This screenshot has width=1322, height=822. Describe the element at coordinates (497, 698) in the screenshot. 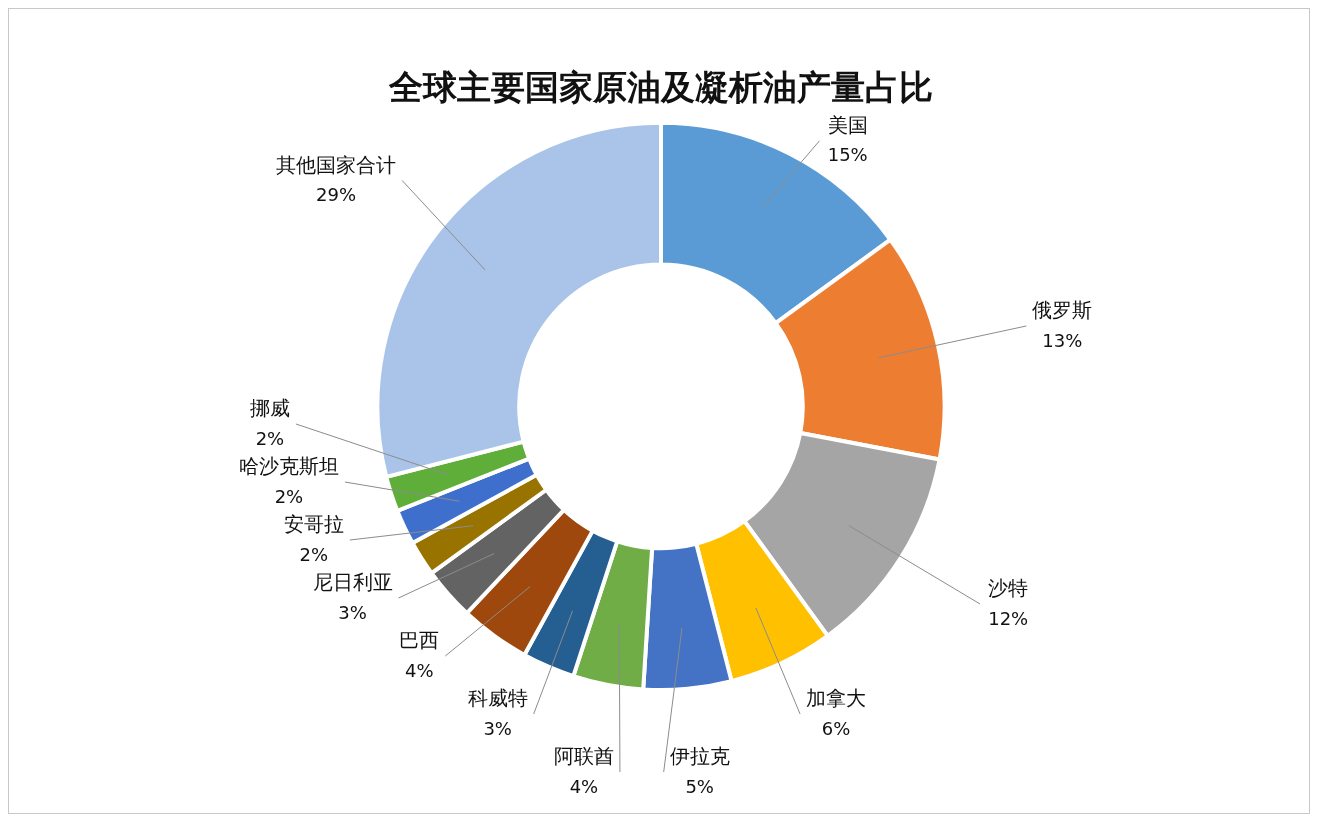

I see `slice-label: 科威特` at that location.